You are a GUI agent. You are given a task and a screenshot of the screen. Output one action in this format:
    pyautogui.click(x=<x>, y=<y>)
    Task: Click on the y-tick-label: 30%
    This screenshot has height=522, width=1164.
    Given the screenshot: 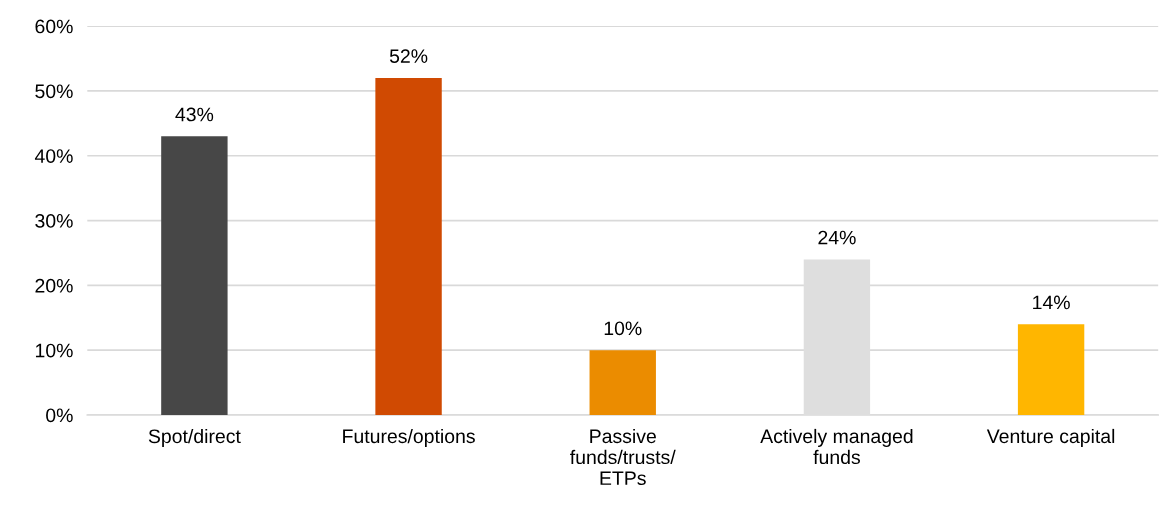 What is the action you would take?
    pyautogui.click(x=54, y=221)
    